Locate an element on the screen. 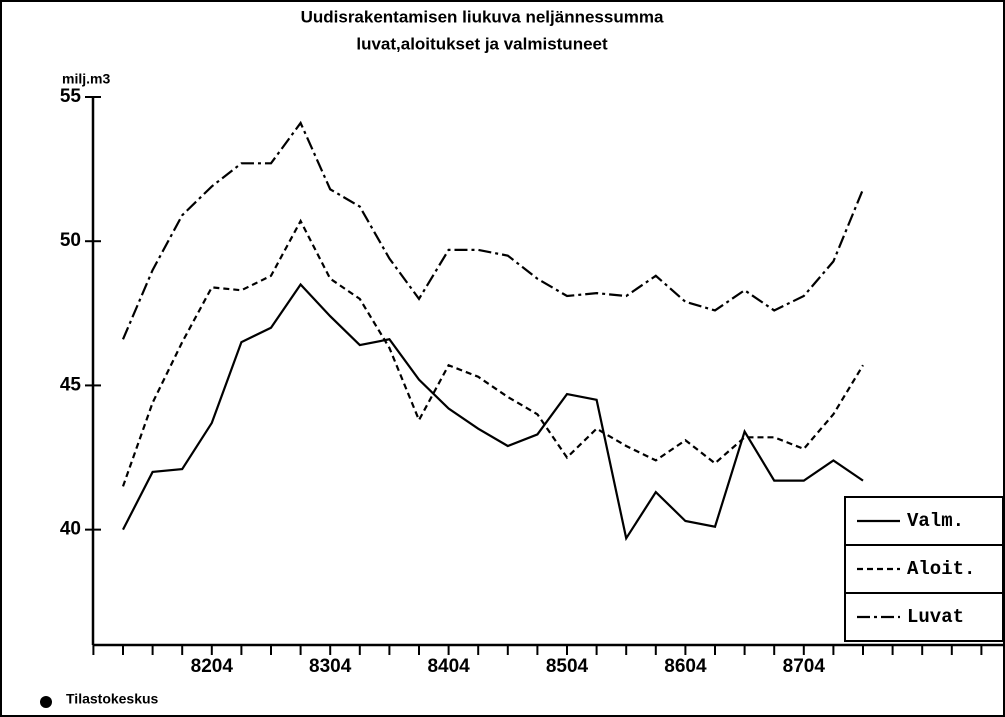 This screenshot has width=1005, height=717. x-tick-label: 8204 is located at coordinates (212, 666).